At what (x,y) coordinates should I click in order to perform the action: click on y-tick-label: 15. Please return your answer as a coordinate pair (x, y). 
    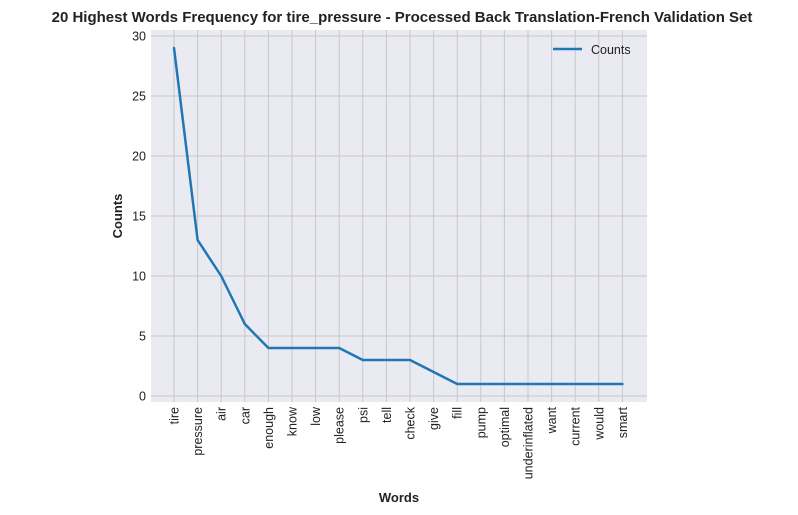
    Looking at the image, I should click on (139, 217).